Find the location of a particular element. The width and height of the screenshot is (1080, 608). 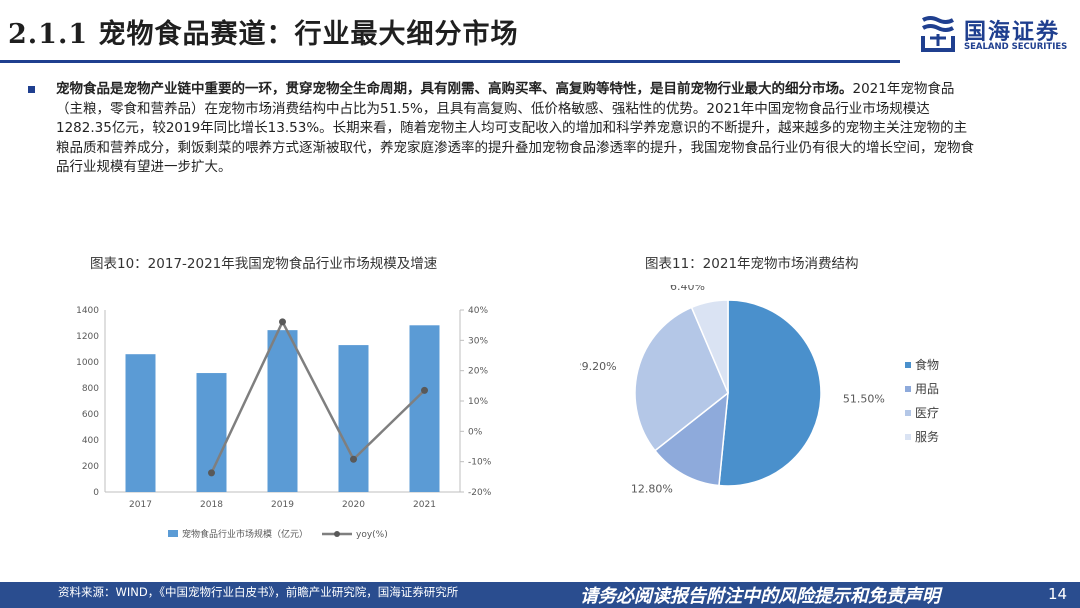

y-tick-label: 600 is located at coordinates (90, 415).